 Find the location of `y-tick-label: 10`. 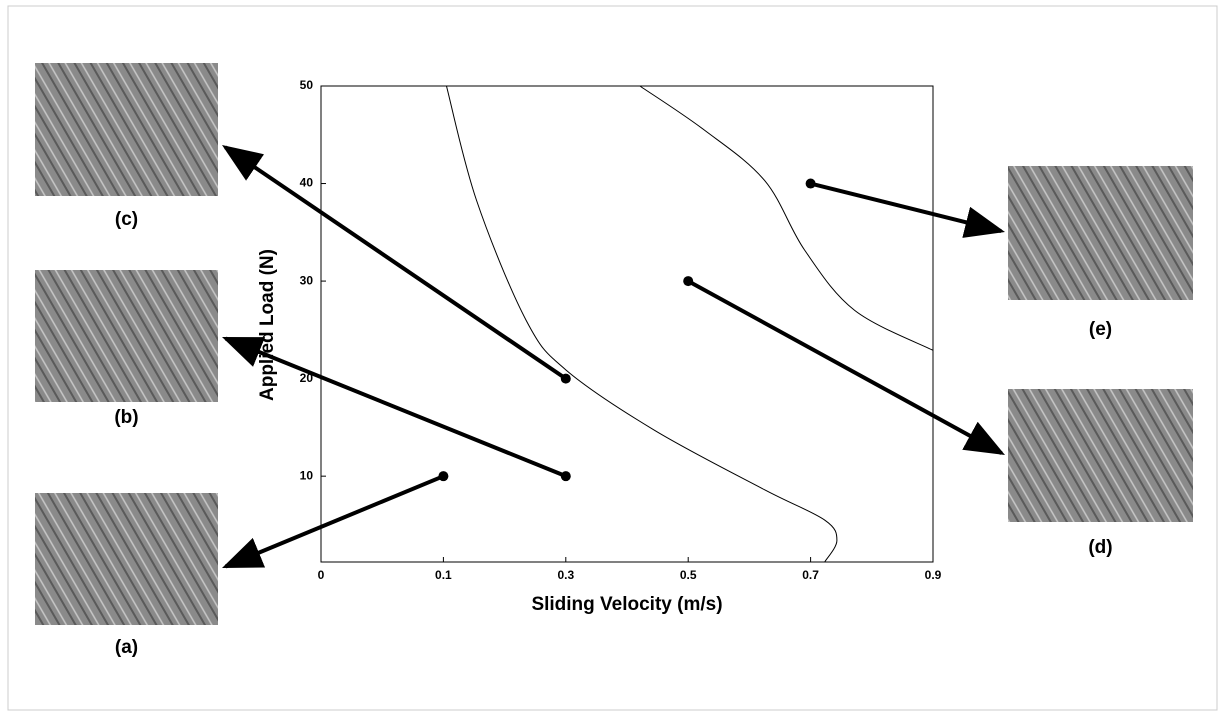

y-tick-label: 10 is located at coordinates (307, 475).